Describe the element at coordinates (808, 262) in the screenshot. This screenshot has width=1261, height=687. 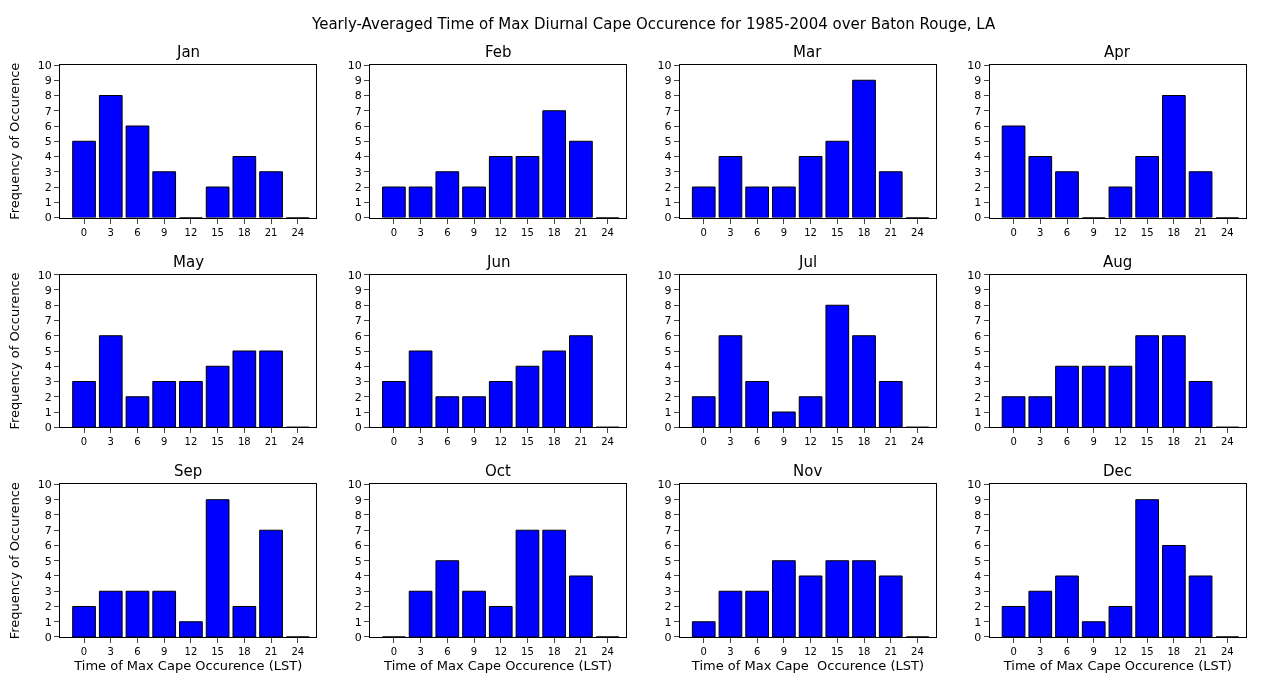
I see `chart-title: Jul` at that location.